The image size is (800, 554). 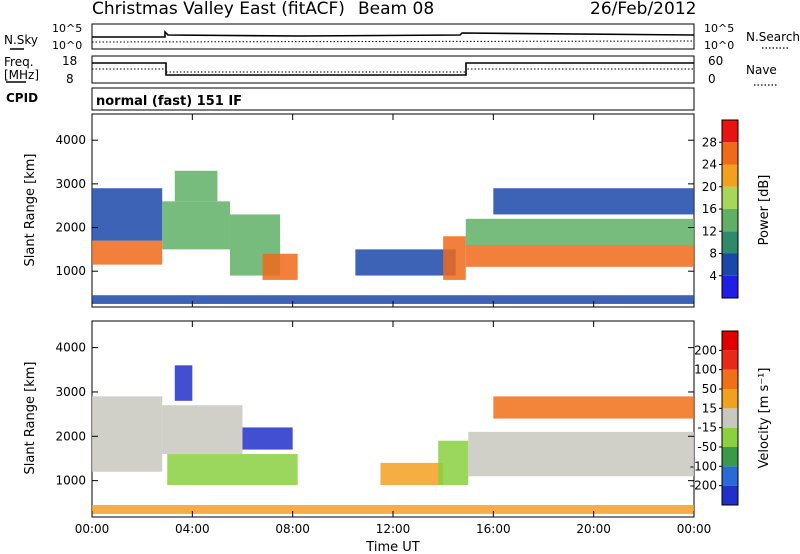 I want to click on colorbar-frame, so click(x=730, y=418).